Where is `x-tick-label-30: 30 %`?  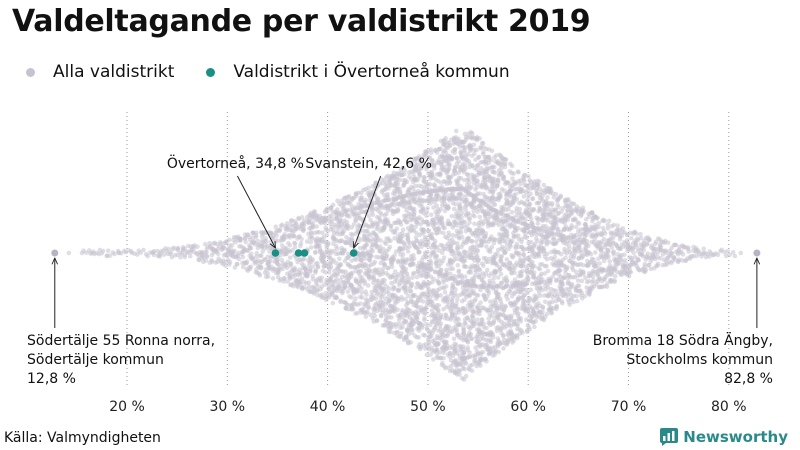 x-tick-label-30: 30 % is located at coordinates (228, 407).